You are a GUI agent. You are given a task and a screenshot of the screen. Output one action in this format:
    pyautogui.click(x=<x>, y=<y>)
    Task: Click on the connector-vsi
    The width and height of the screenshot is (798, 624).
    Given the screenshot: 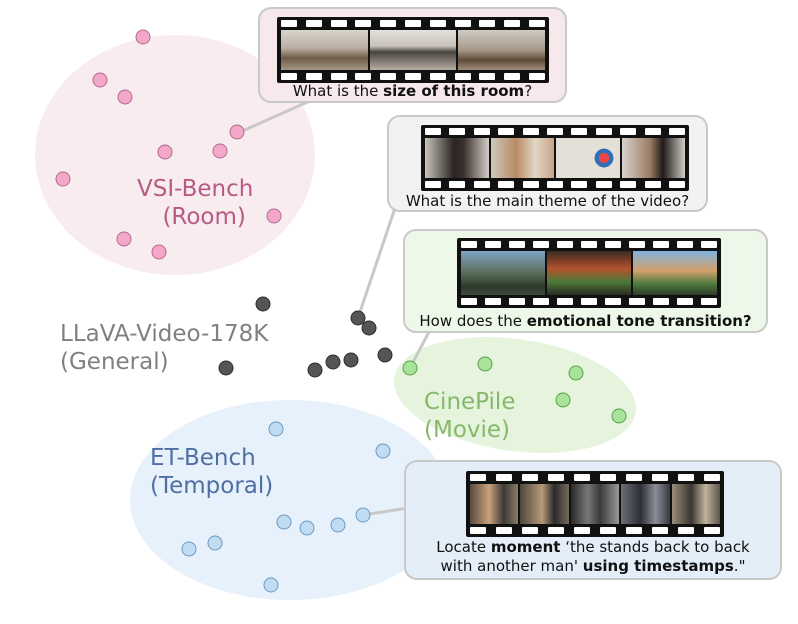 What is the action you would take?
    pyautogui.click(x=275, y=116)
    